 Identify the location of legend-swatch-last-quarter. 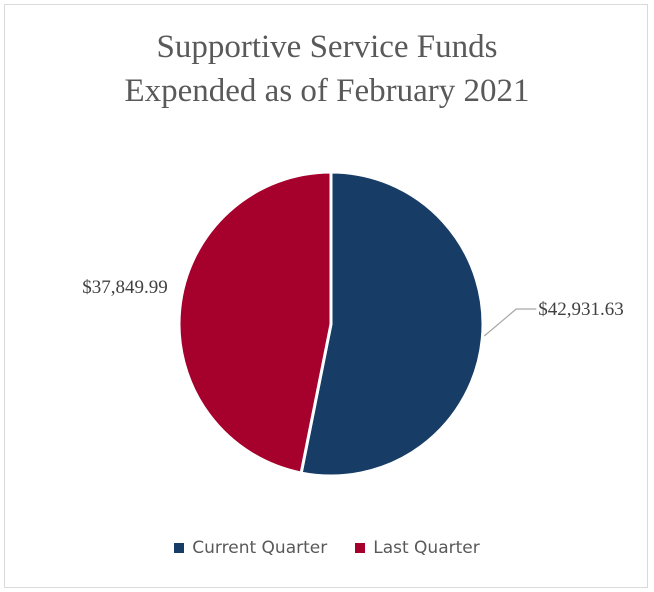
(360, 548).